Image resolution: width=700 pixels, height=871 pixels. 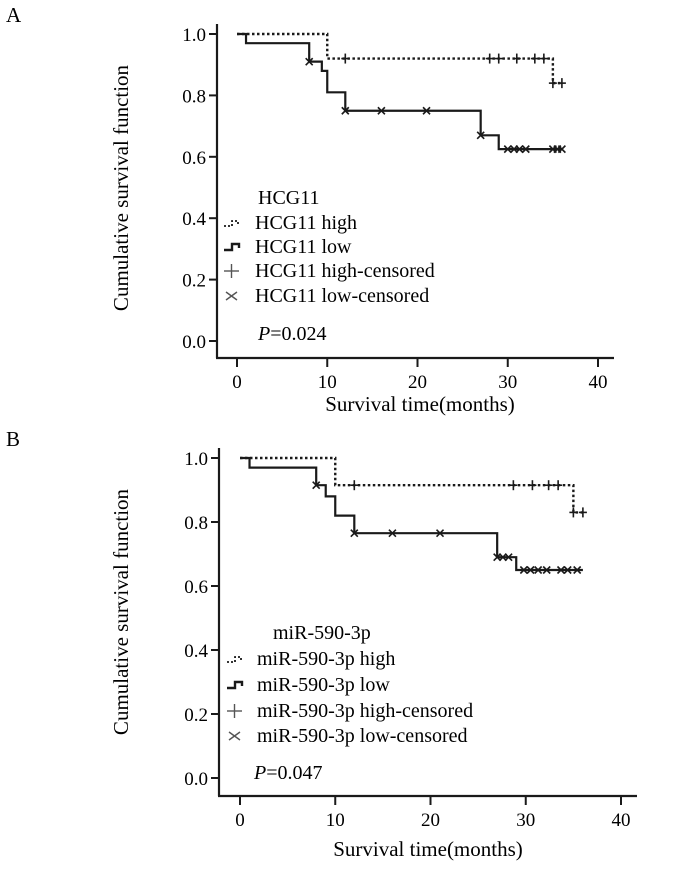 I want to click on p-number-b: =0.047, so click(x=294, y=773).